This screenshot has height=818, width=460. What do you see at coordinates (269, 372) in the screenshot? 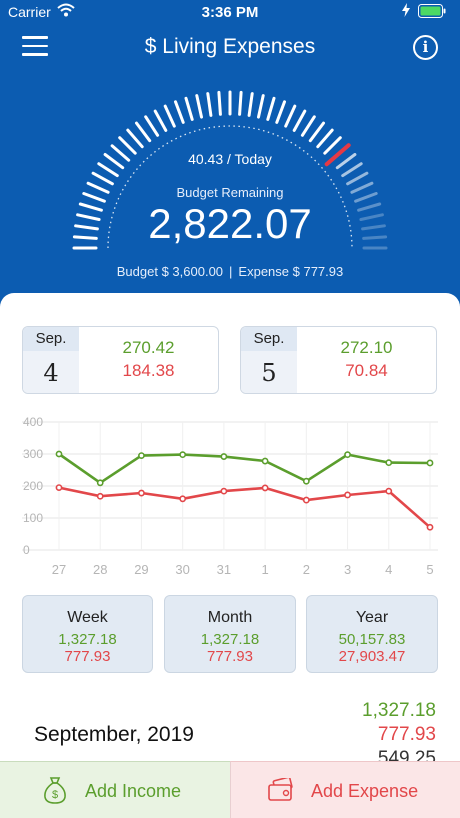
I see `day-number: 5` at bounding box center [269, 372].